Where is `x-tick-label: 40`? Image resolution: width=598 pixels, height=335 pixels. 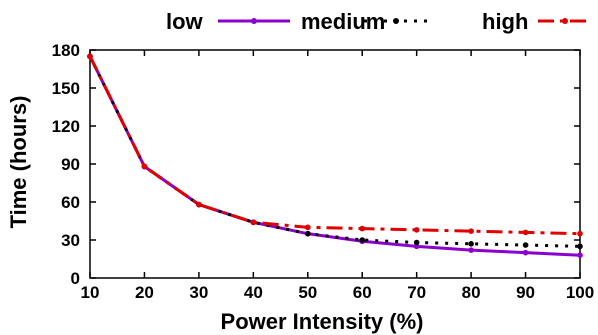 x-tick-label: 40 is located at coordinates (253, 292).